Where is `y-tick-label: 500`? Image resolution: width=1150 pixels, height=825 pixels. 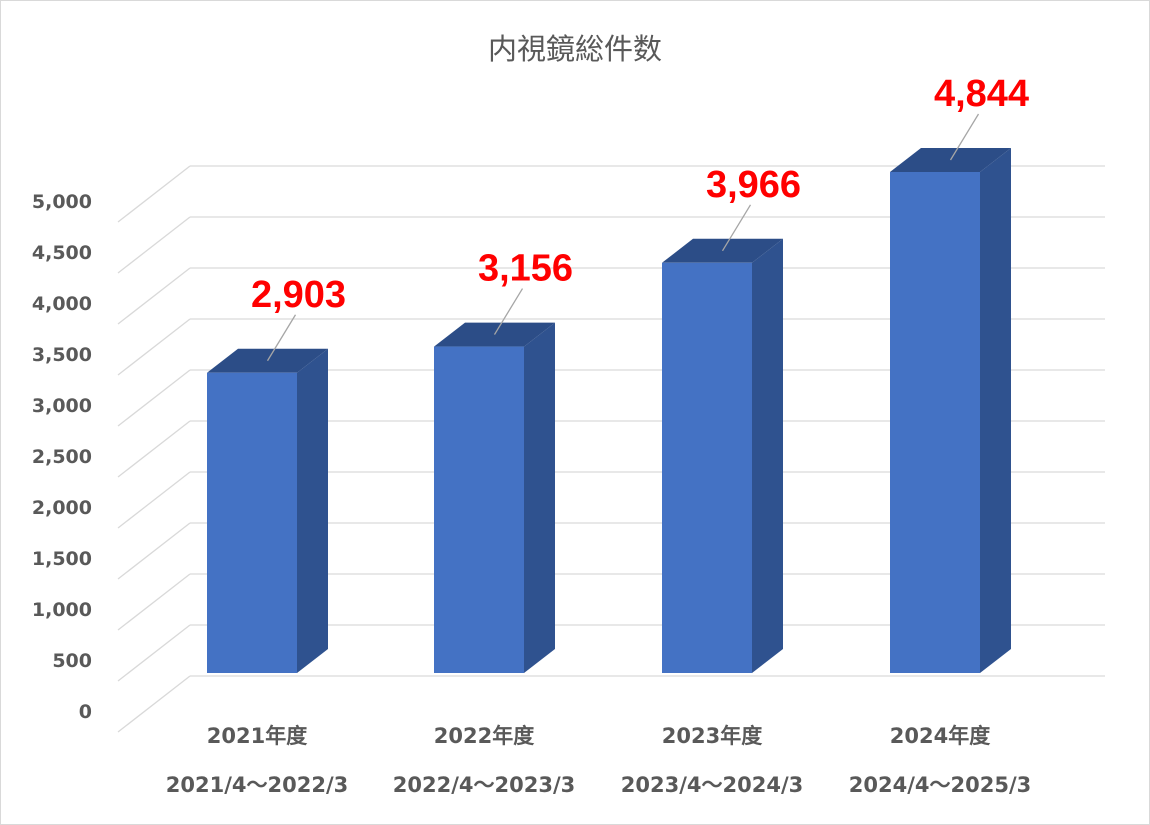 y-tick-label: 500 is located at coordinates (72, 661).